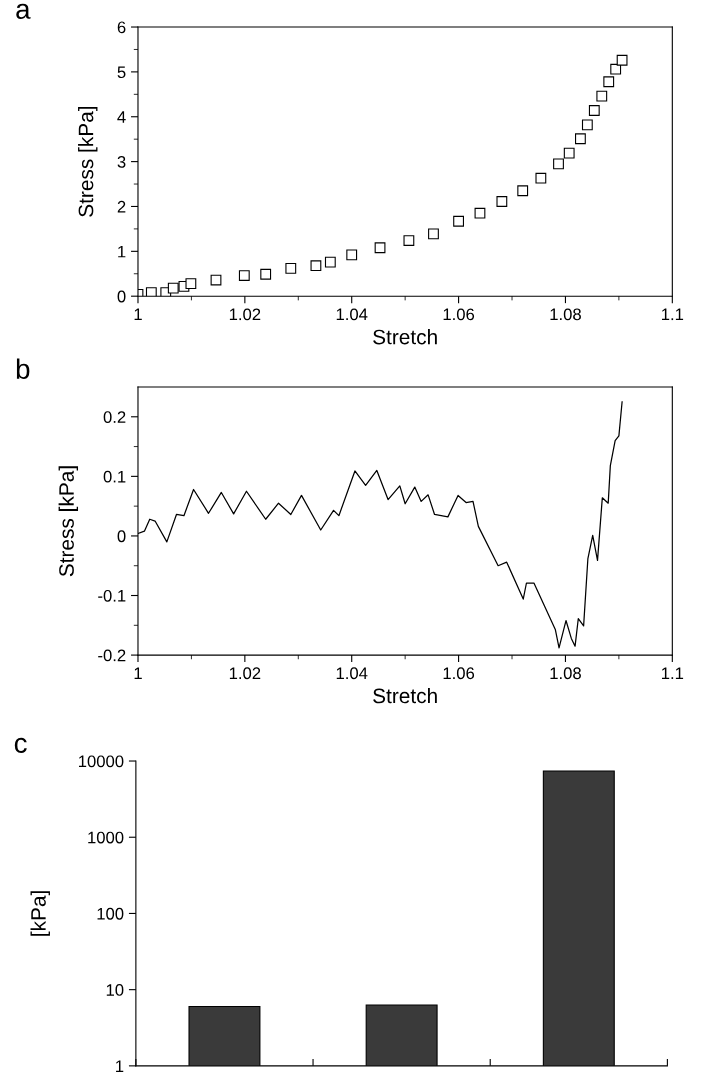 This screenshot has height=1081, width=704. What do you see at coordinates (121, 117) in the screenshot?
I see `y-tick-label: 4` at bounding box center [121, 117].